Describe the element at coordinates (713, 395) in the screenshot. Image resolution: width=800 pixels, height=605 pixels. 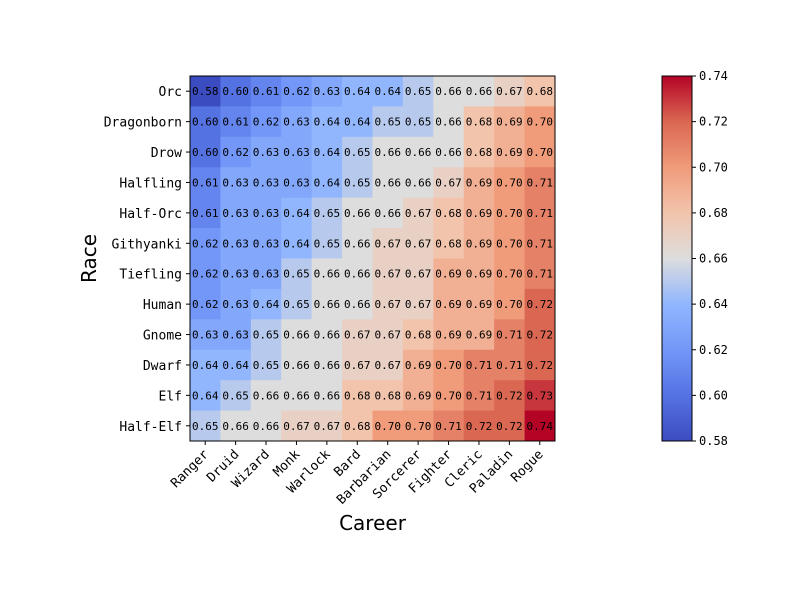
I see `colorbar-tick-label: 0.60` at that location.